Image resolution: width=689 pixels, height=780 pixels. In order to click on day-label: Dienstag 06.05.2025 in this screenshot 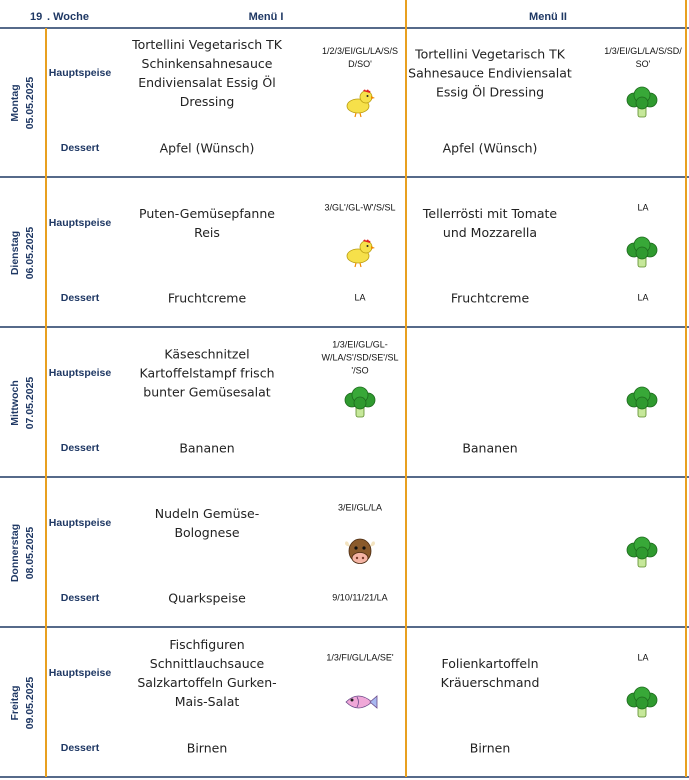, I will do `click(23, 253)`.